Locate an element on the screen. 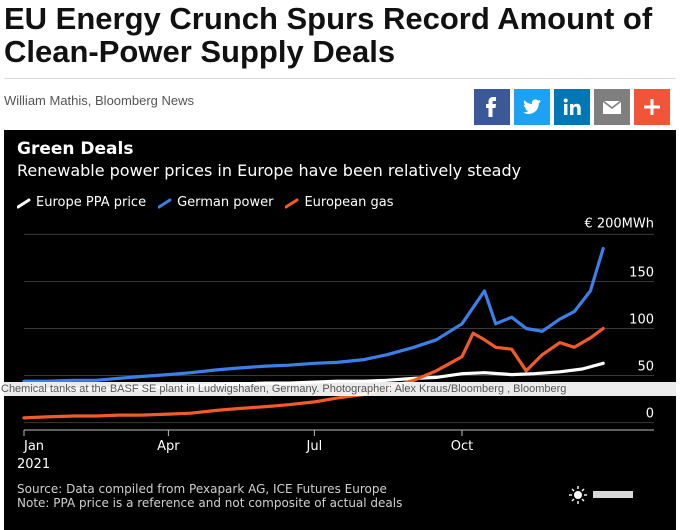 This screenshot has height=530, width=680. legend-label-european-gas: European gas is located at coordinates (349, 202).